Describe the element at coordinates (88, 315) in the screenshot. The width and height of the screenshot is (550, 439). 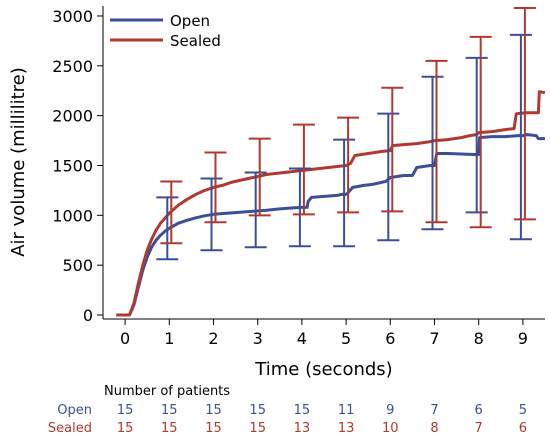
I see `y-tick-label: 0` at that location.